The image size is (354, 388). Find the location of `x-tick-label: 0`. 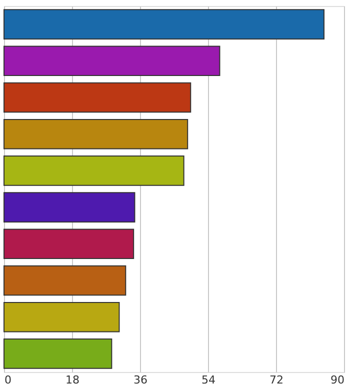

x-tick-label: 0 is located at coordinates (8, 380).